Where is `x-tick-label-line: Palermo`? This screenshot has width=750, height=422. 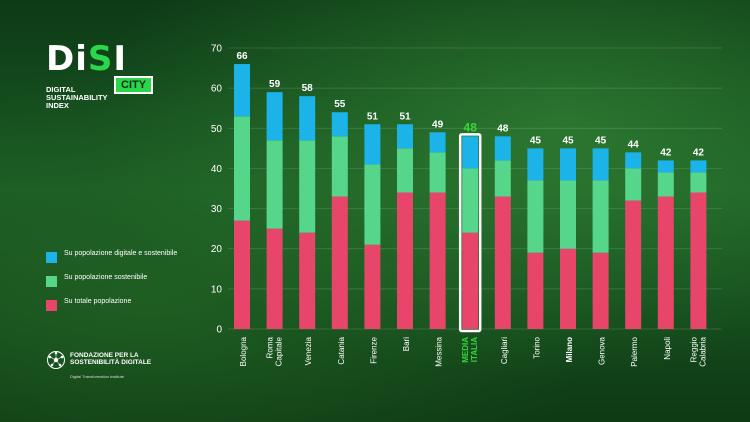
x-tick-label-line: Palermo is located at coordinates (634, 351).